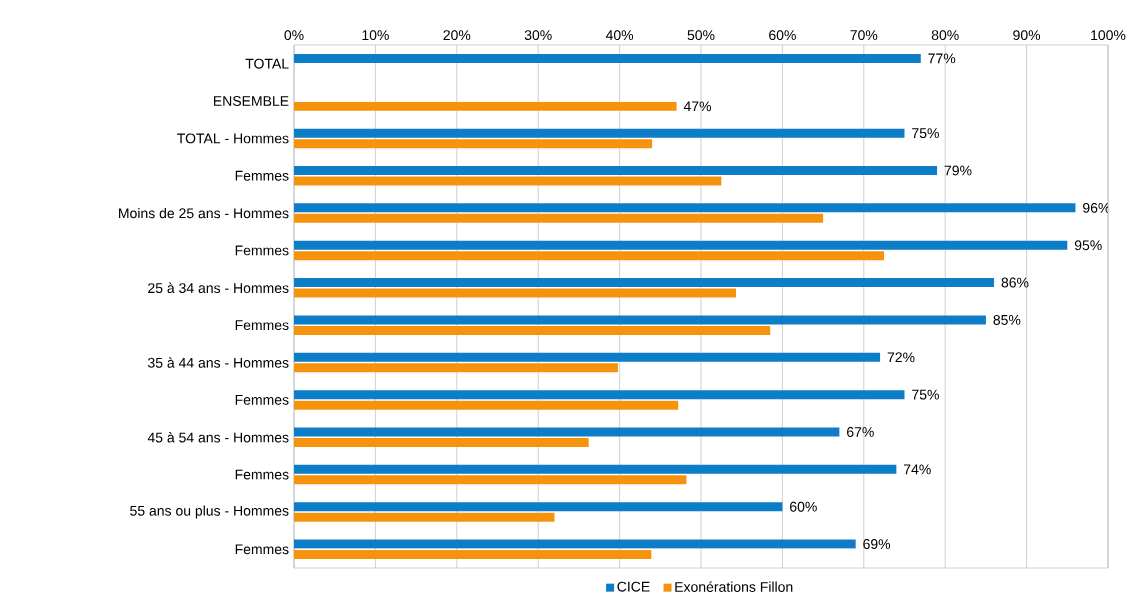 The width and height of the screenshot is (1137, 605). I want to click on y-tick-label: Moins de 25 ans - Hommes, so click(204, 213).